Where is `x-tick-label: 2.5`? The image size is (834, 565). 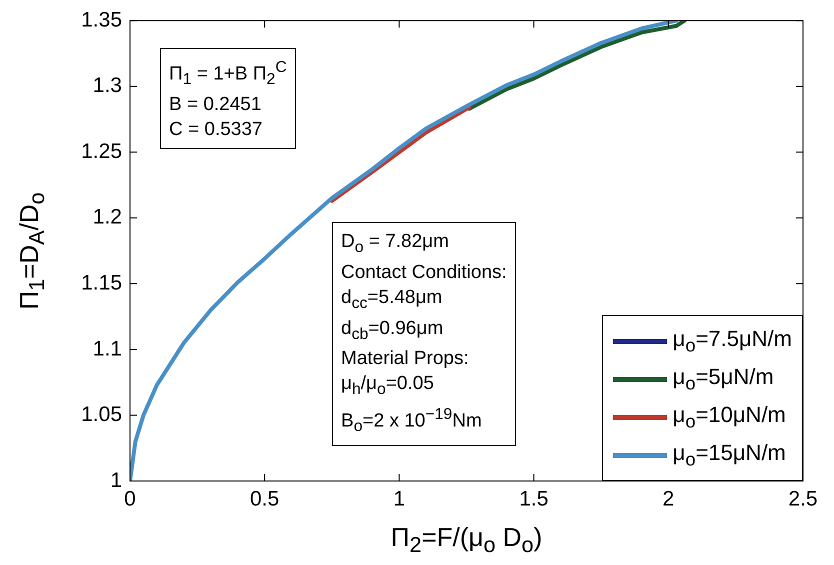 x-tick-label: 2.5 is located at coordinates (803, 498).